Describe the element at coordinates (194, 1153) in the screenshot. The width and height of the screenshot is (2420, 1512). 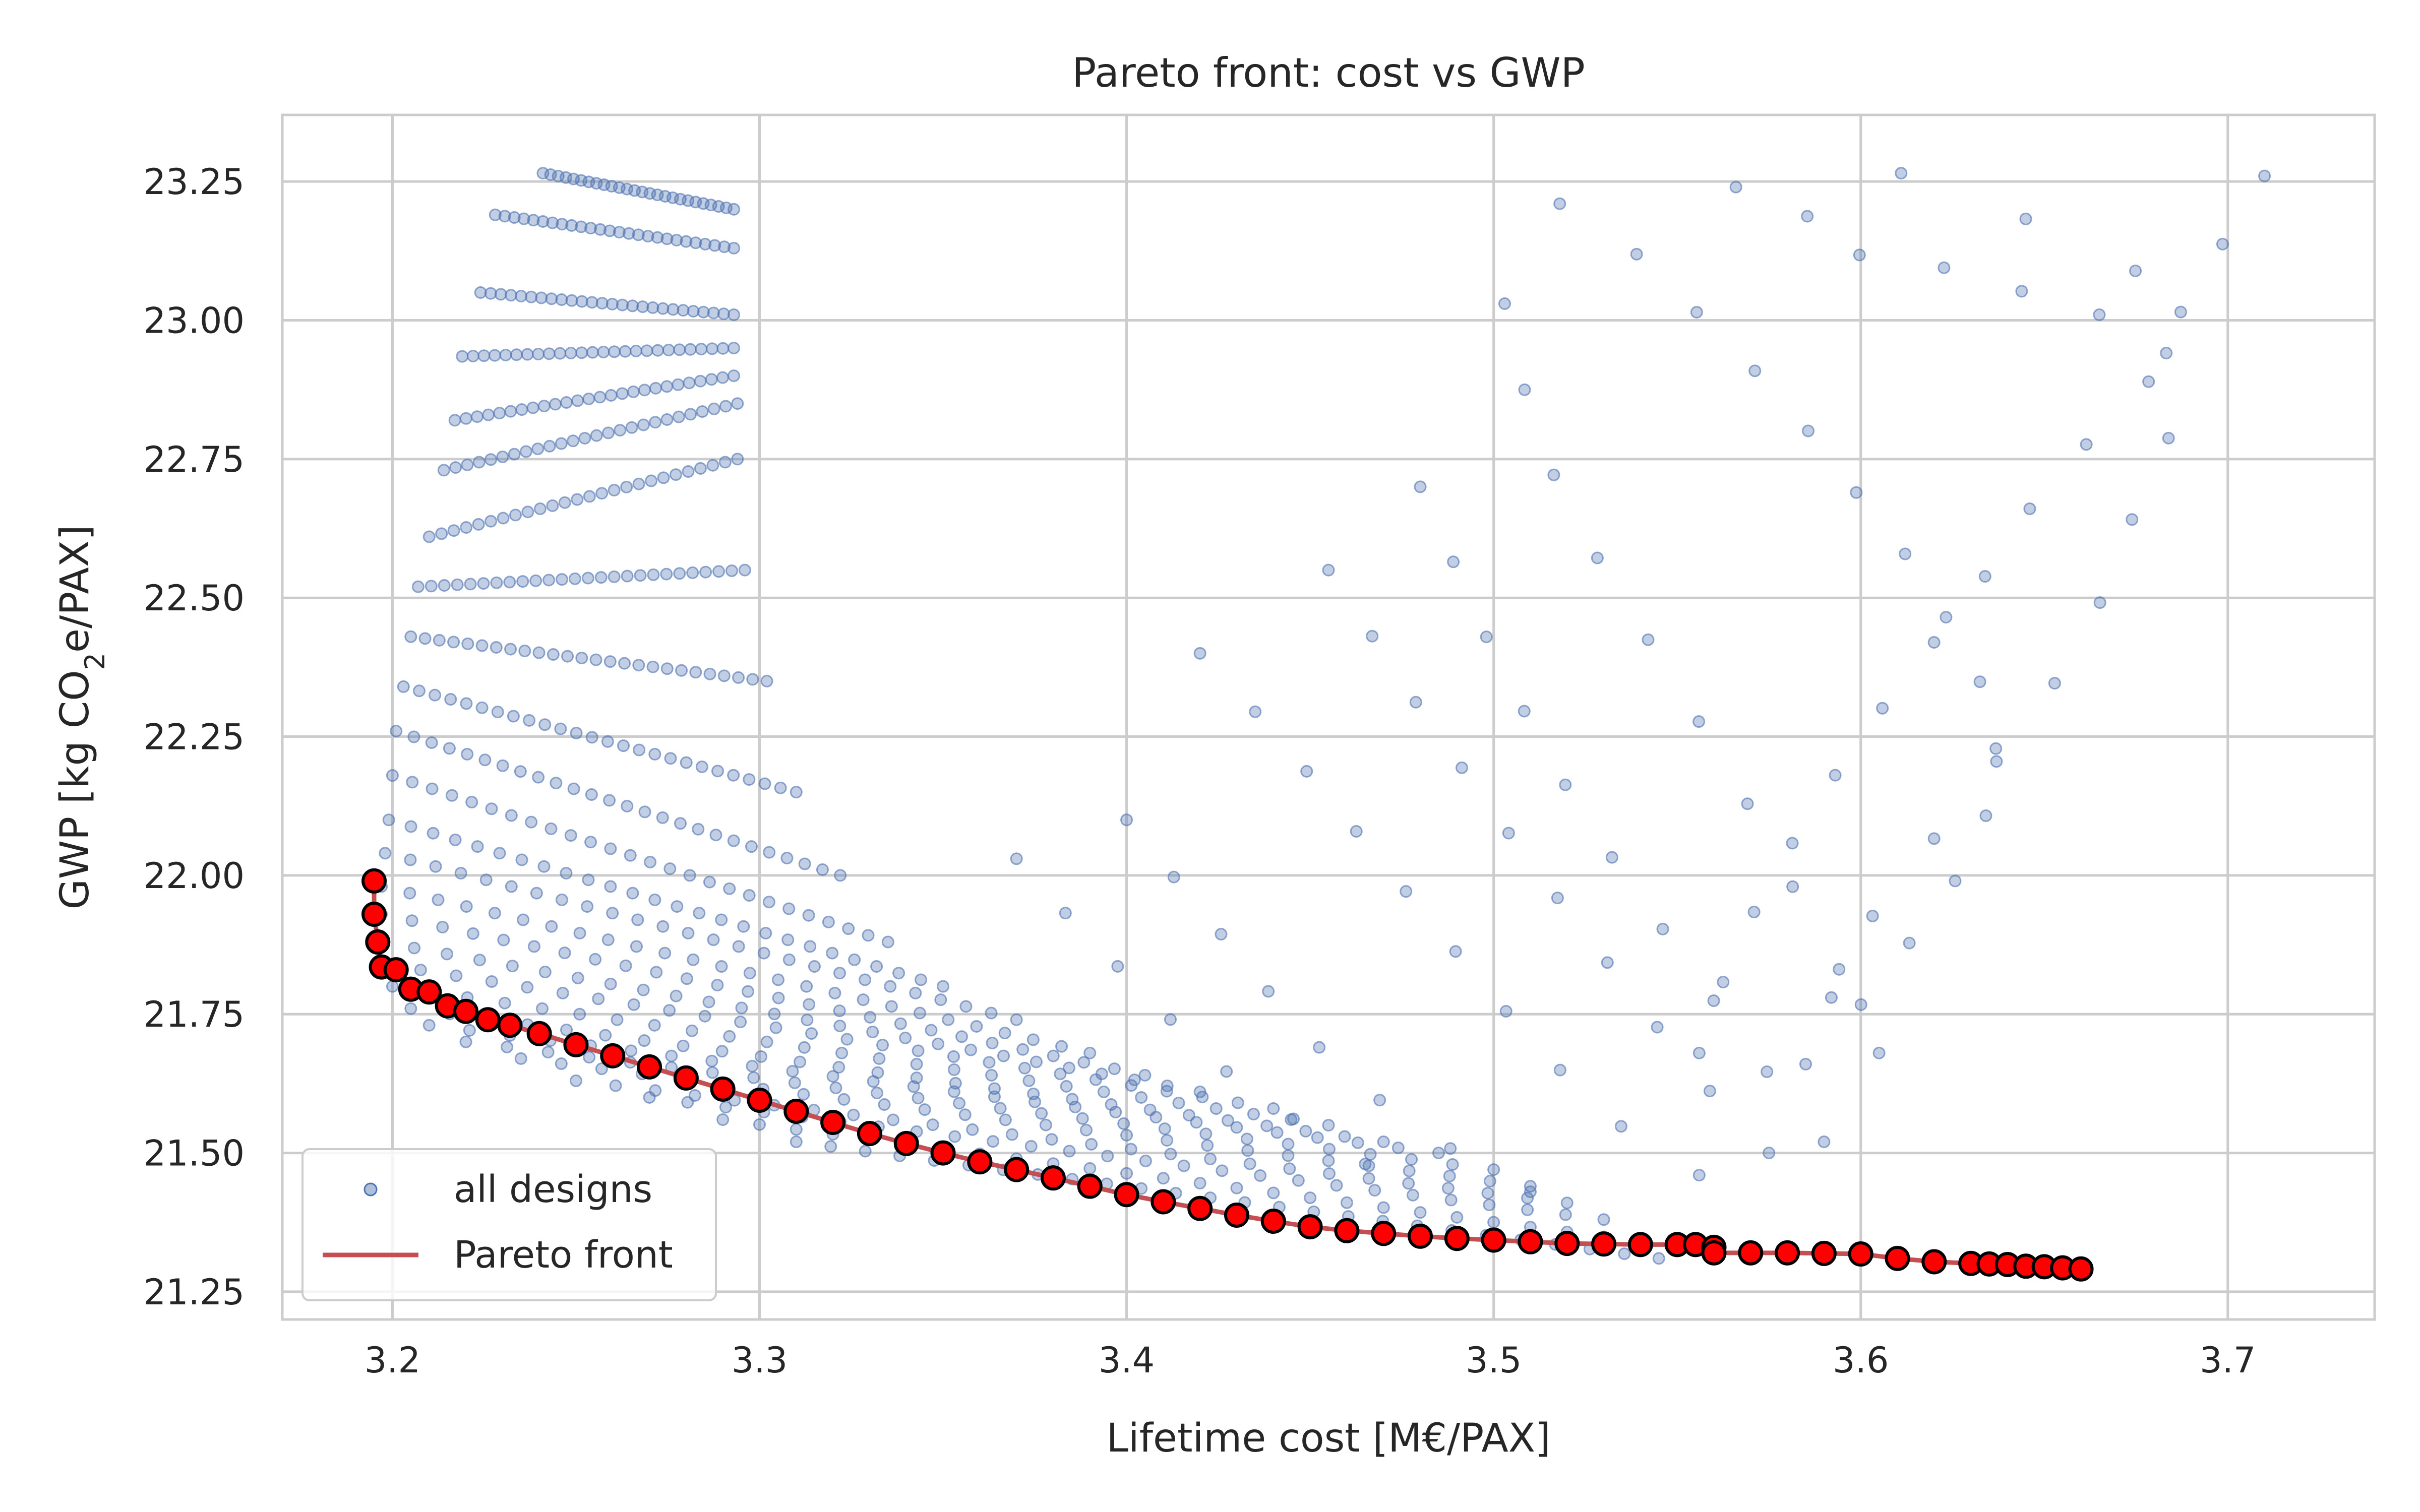
I see `y-tick-label: 21.50` at that location.